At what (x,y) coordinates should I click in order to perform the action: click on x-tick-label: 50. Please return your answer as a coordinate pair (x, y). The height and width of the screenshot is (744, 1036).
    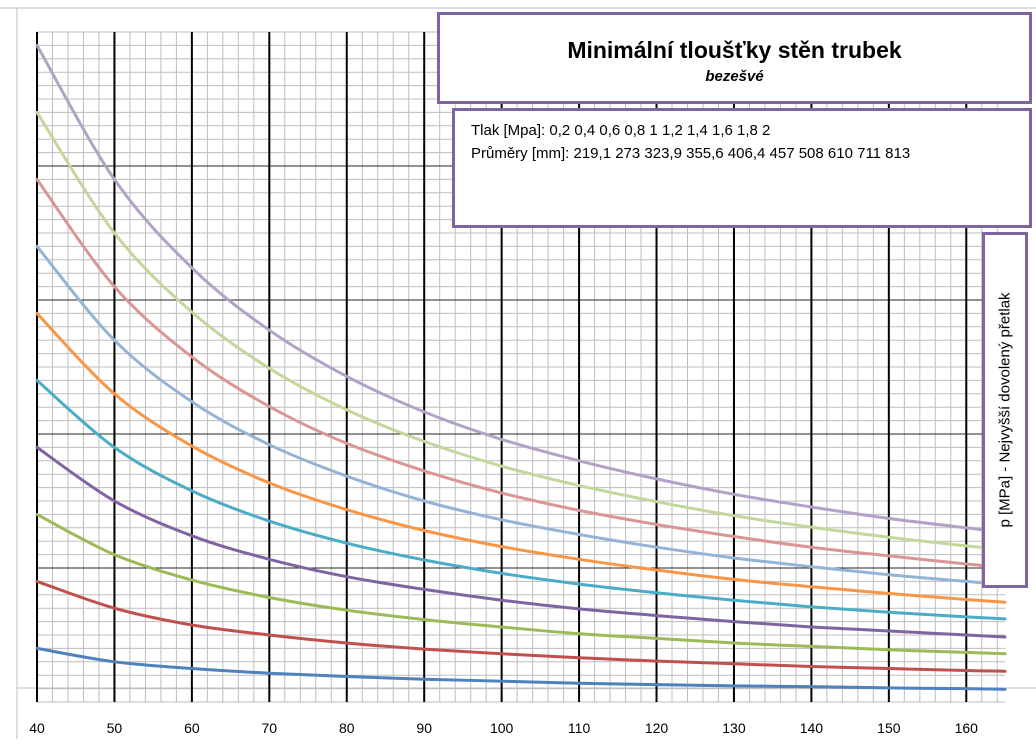
    Looking at the image, I should click on (115, 728).